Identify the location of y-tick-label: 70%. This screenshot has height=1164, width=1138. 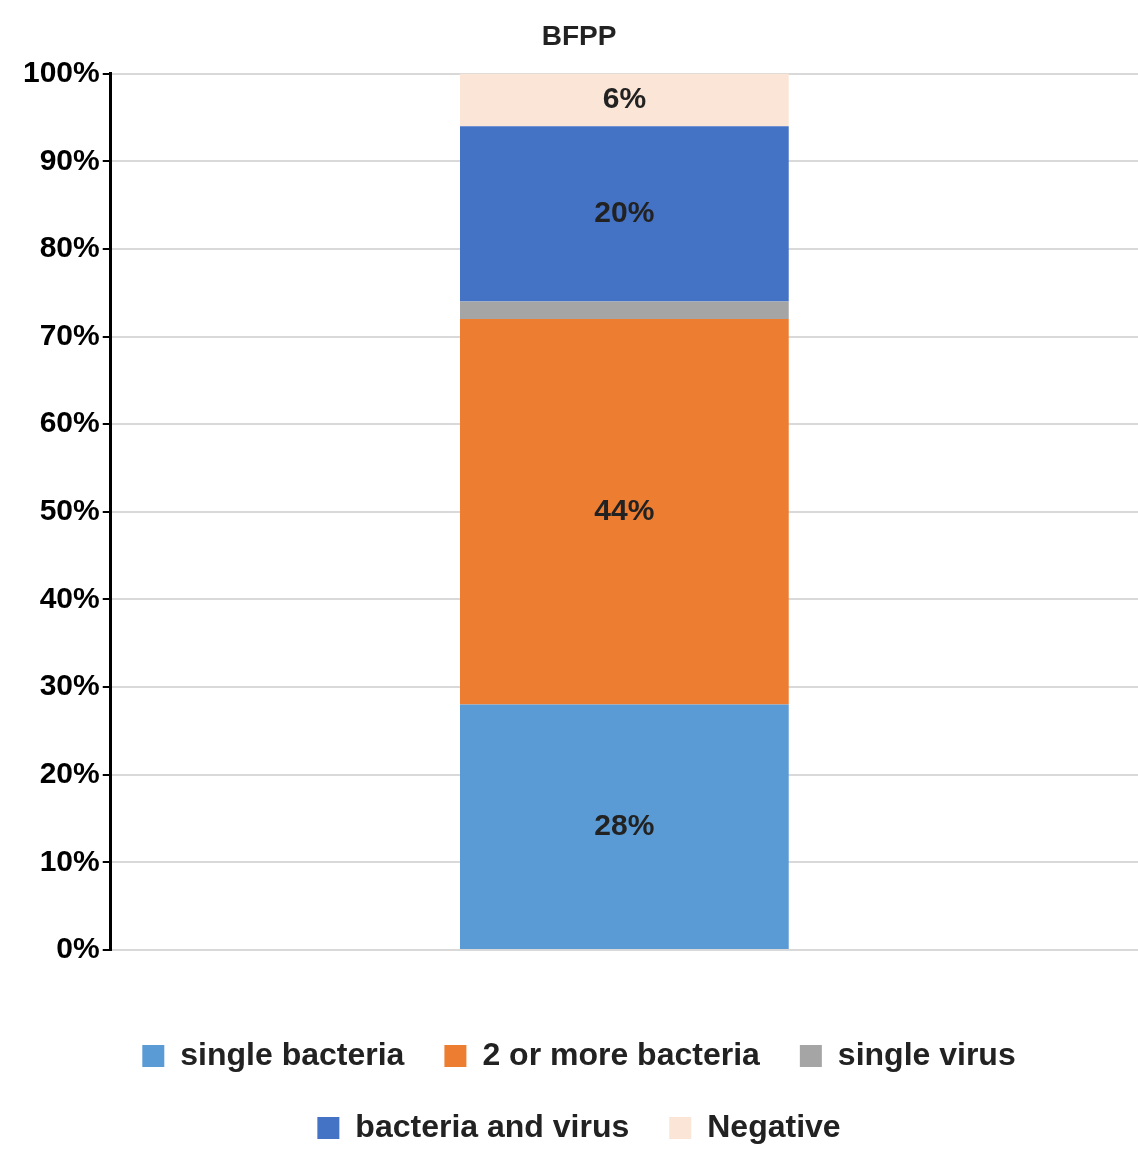
(69, 334).